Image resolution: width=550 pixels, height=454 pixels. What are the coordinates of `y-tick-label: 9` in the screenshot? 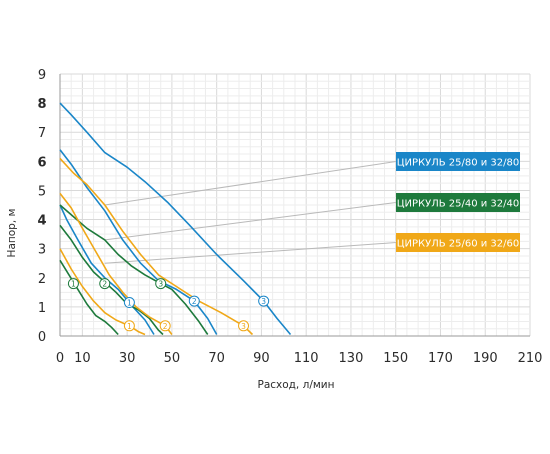 It's located at (42, 75).